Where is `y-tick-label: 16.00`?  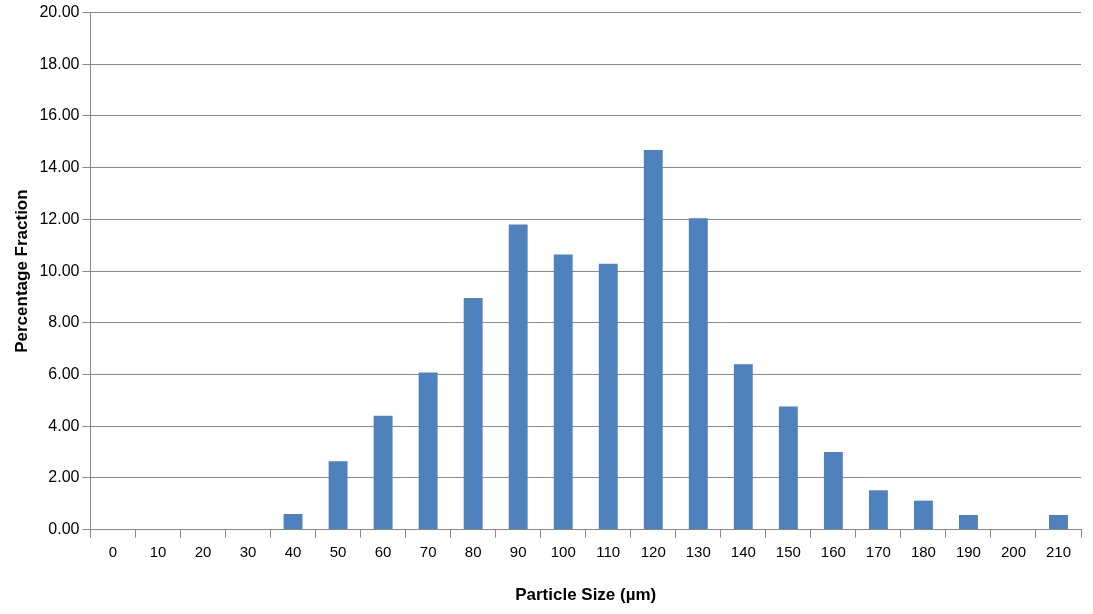 y-tick-label: 16.00 is located at coordinates (59, 115).